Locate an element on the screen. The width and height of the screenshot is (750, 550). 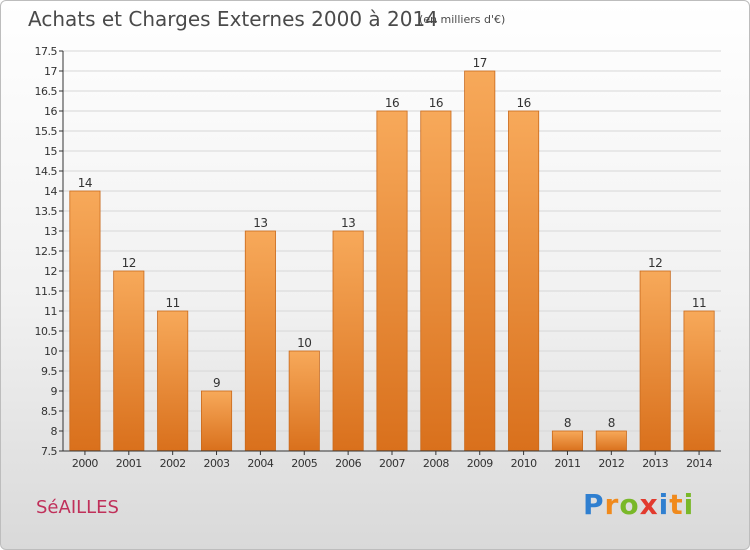
logo-letter: o is located at coordinates (629, 504).